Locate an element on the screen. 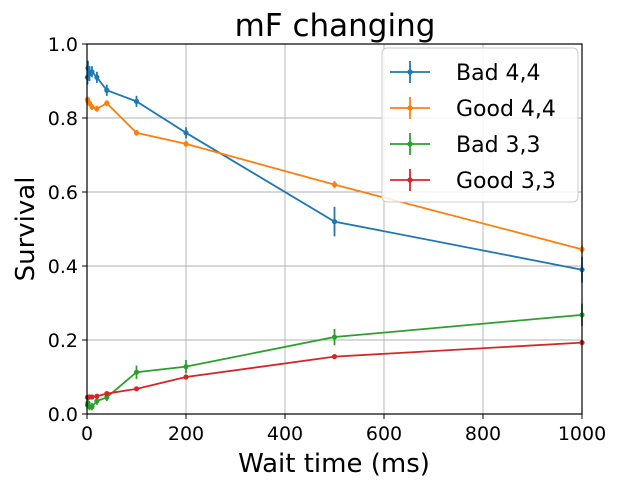 The width and height of the screenshot is (618, 491). legend-item: Good 3,3 is located at coordinates (473, 181).